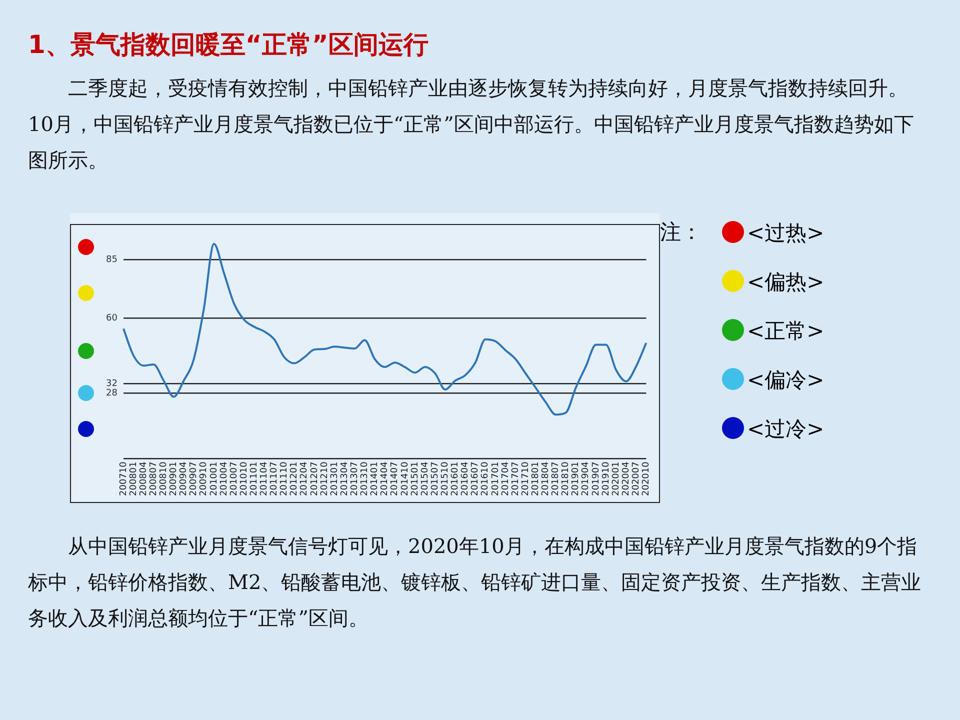  What do you see at coordinates (345, 478) in the screenshot?
I see `x-tick-label: 201304` at bounding box center [345, 478].